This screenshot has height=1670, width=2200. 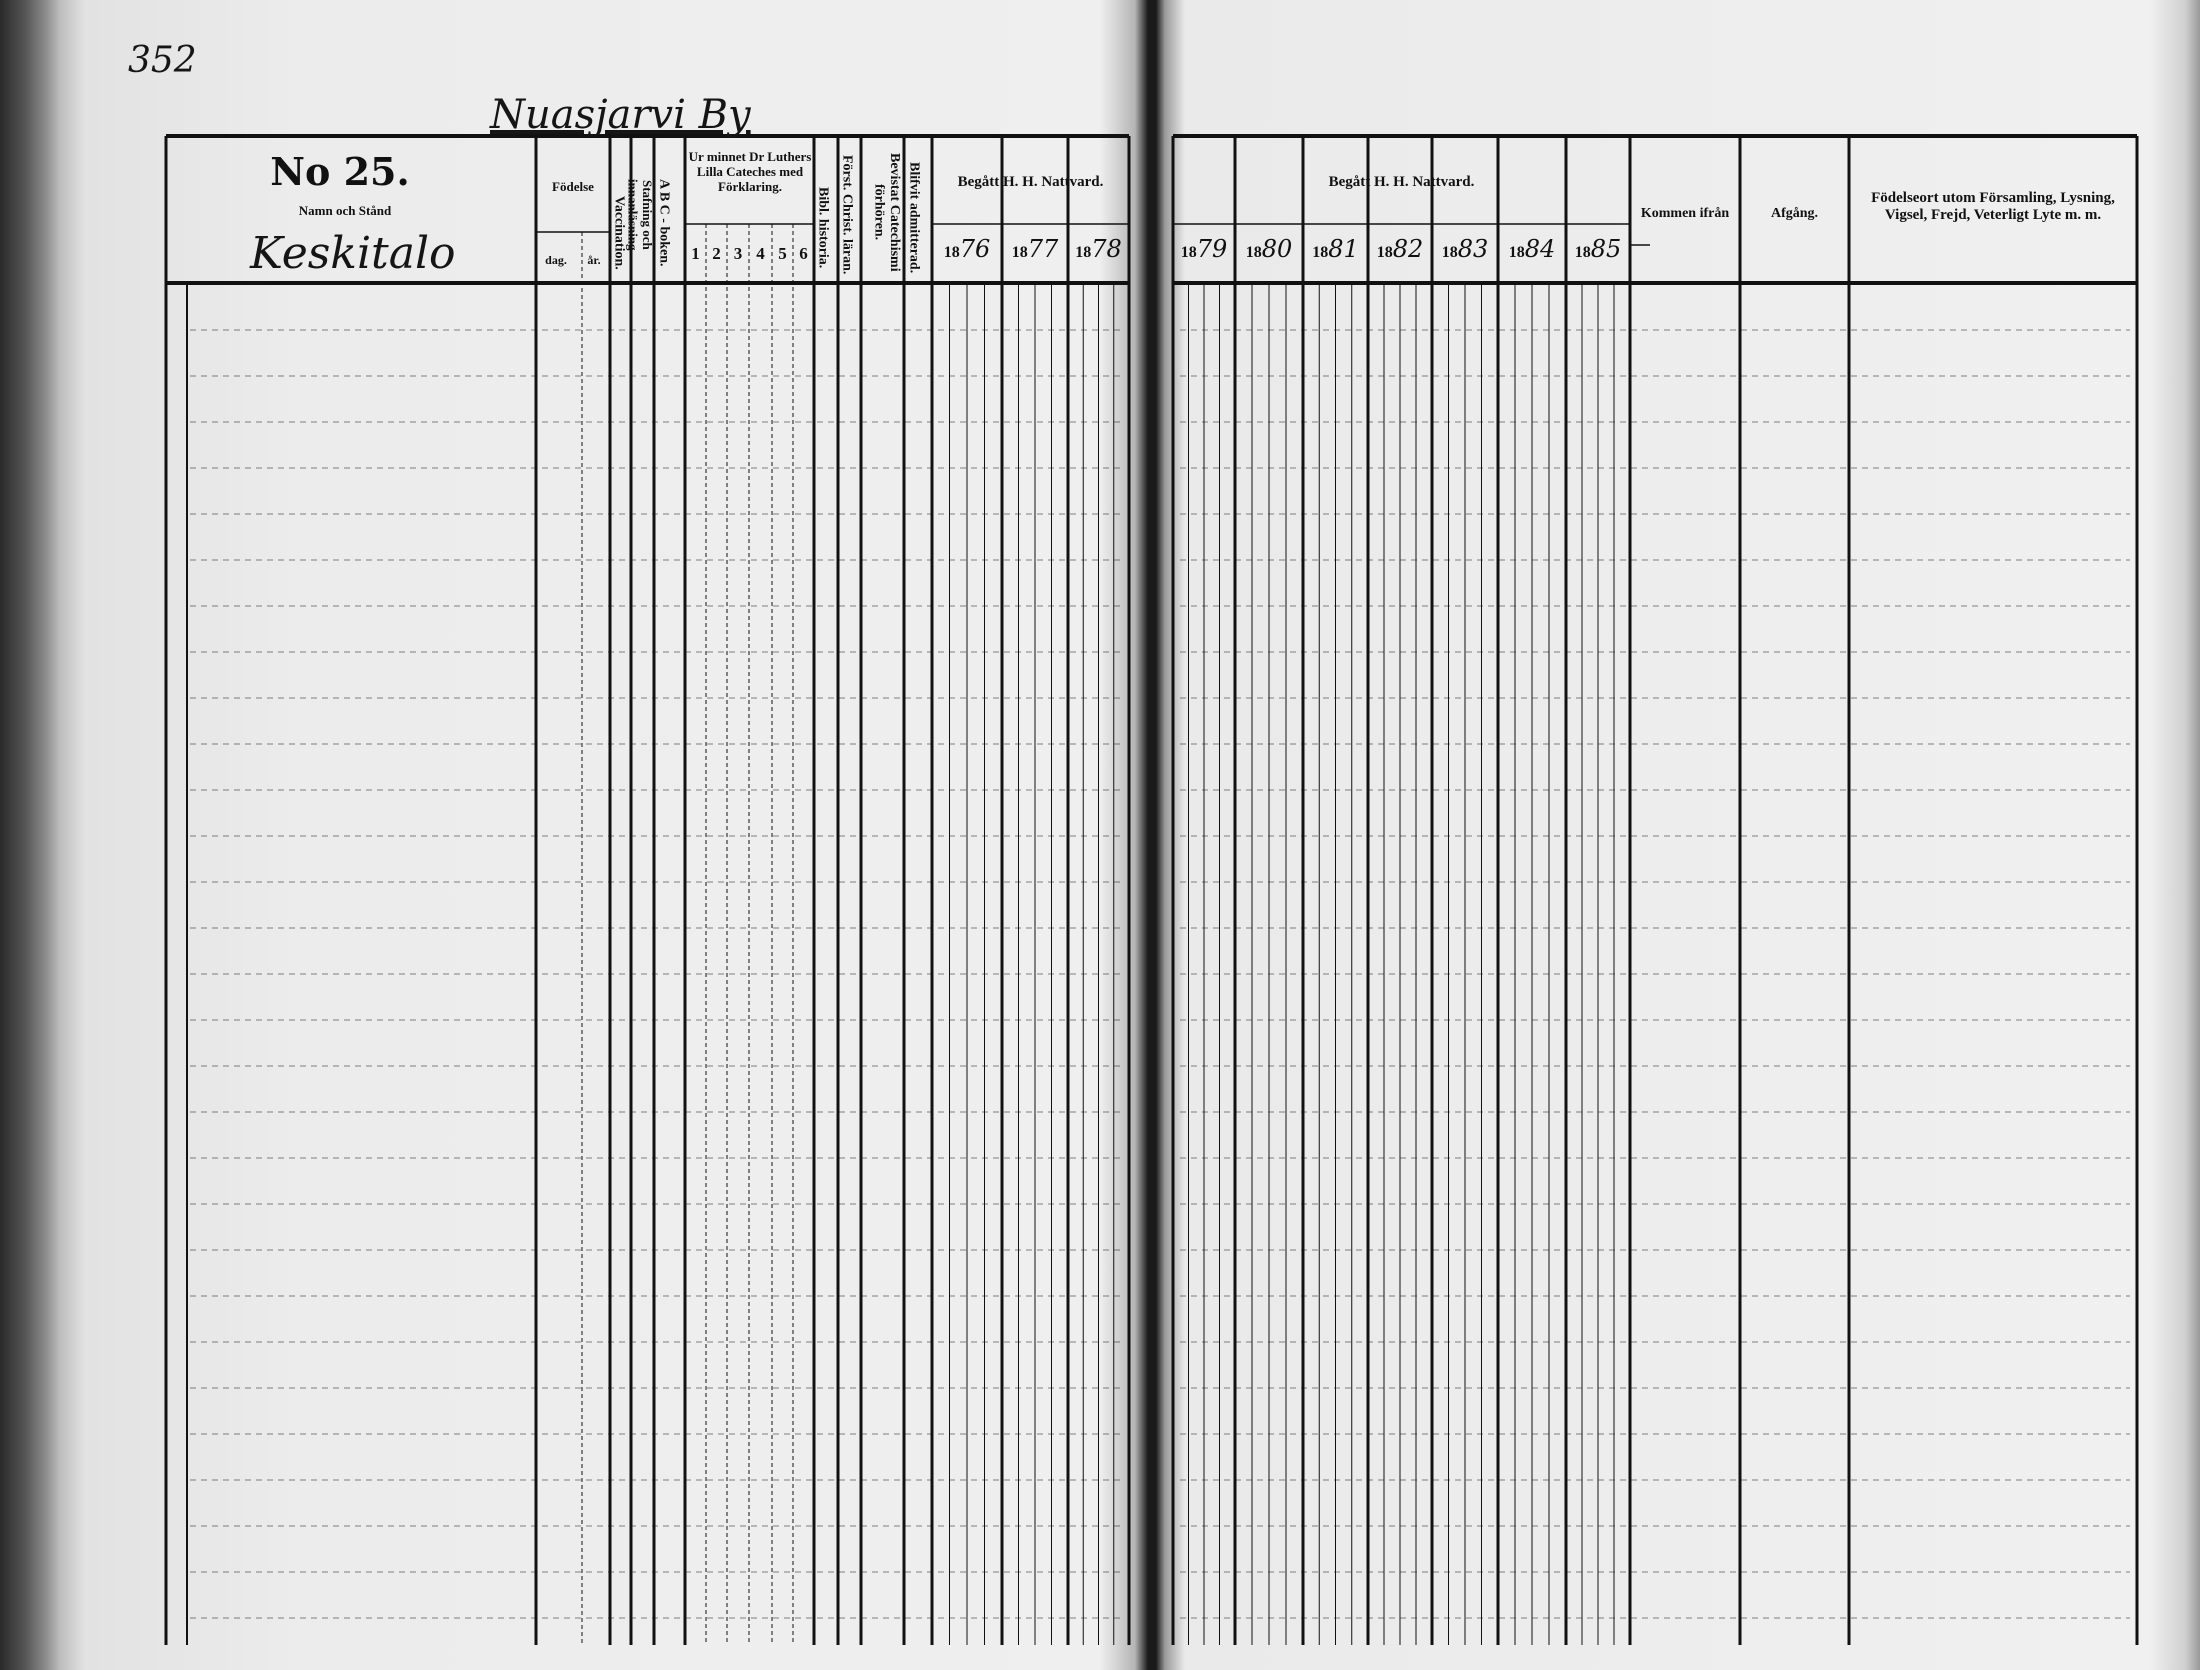 What do you see at coordinates (886, 212) in the screenshot?
I see `header-bevistat: Bevistat Catechismi förhören.` at bounding box center [886, 212].